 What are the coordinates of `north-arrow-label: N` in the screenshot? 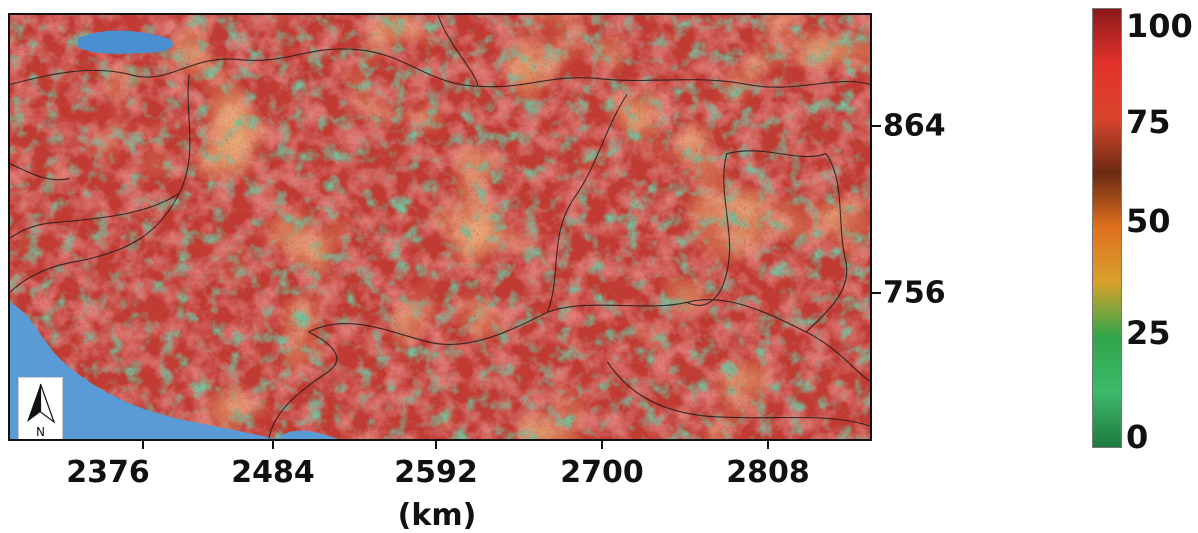 It's located at (40, 432).